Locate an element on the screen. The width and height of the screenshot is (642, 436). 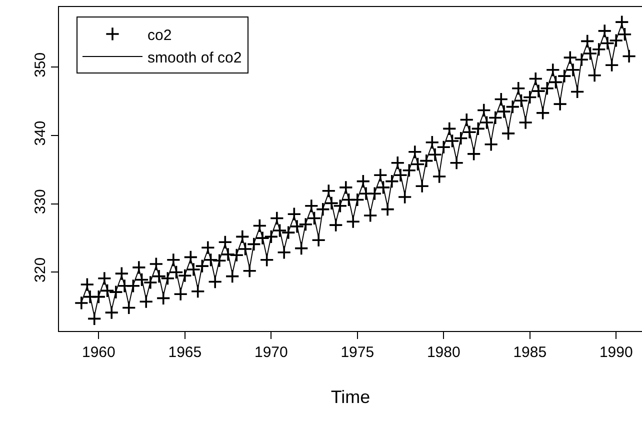
x-tick-label: 1965 is located at coordinates (185, 352).